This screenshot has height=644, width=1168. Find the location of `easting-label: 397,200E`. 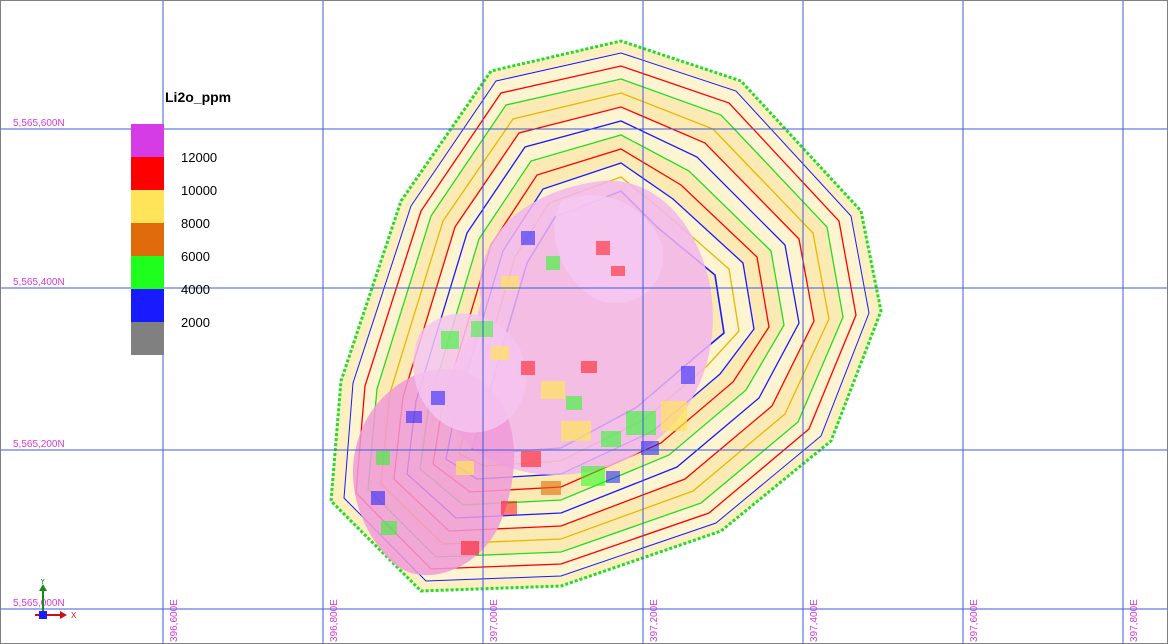

easting-label: 397,200E is located at coordinates (654, 620).